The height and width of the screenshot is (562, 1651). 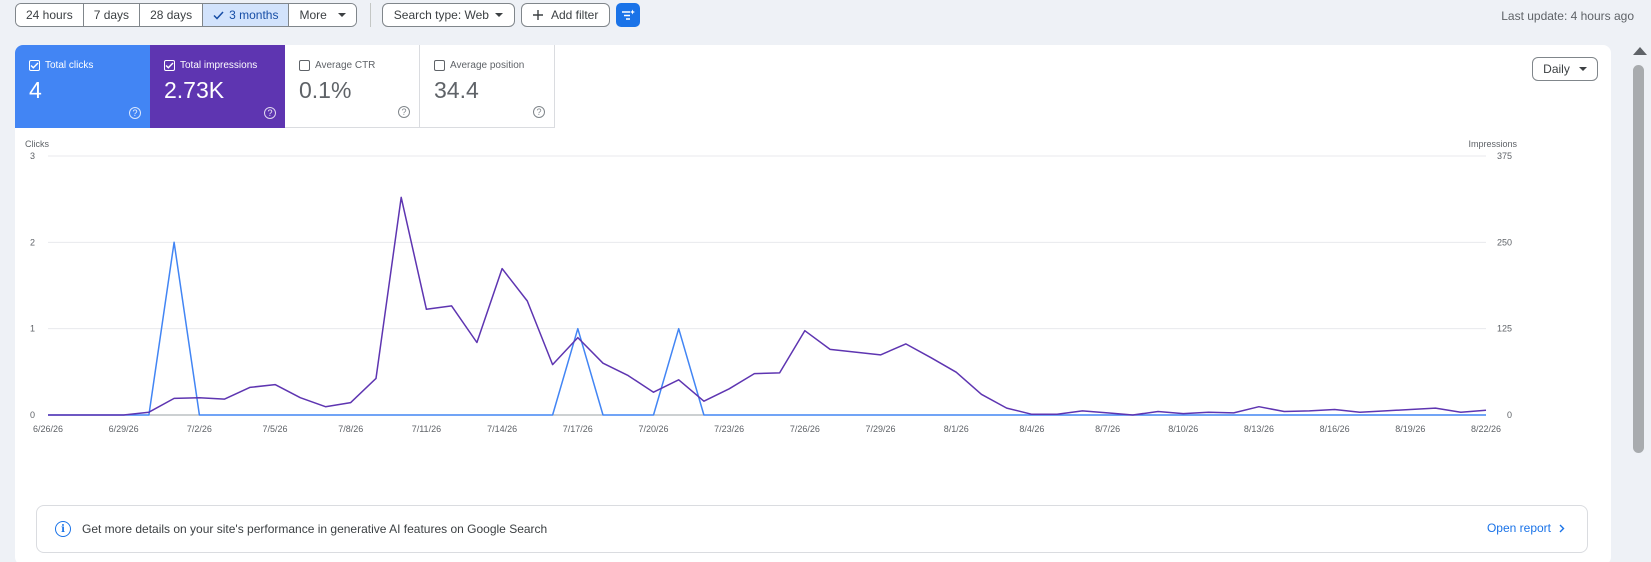 What do you see at coordinates (1504, 242) in the screenshot?
I see `right-tick-label: 250` at bounding box center [1504, 242].